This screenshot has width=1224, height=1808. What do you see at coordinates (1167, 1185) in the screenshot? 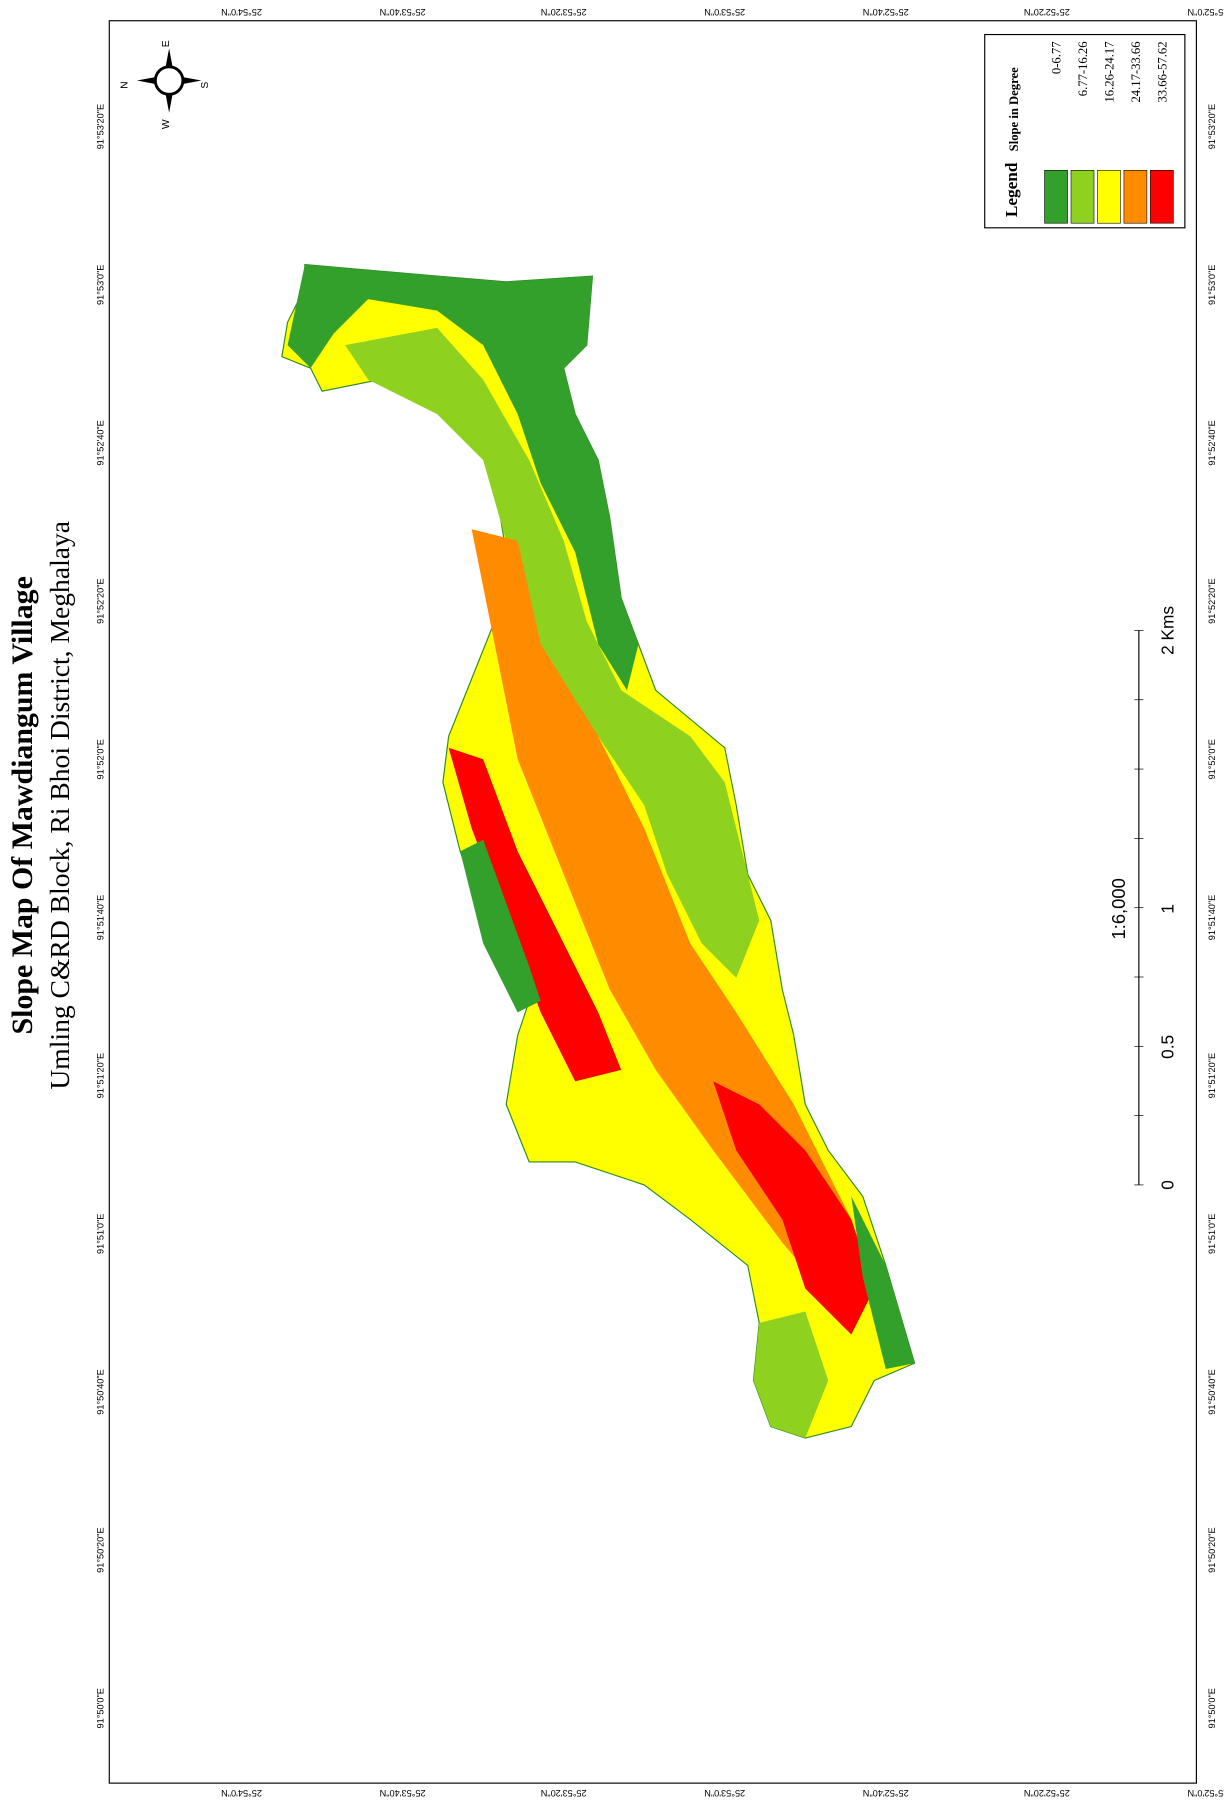
I see `scale-label: 0` at bounding box center [1167, 1185].